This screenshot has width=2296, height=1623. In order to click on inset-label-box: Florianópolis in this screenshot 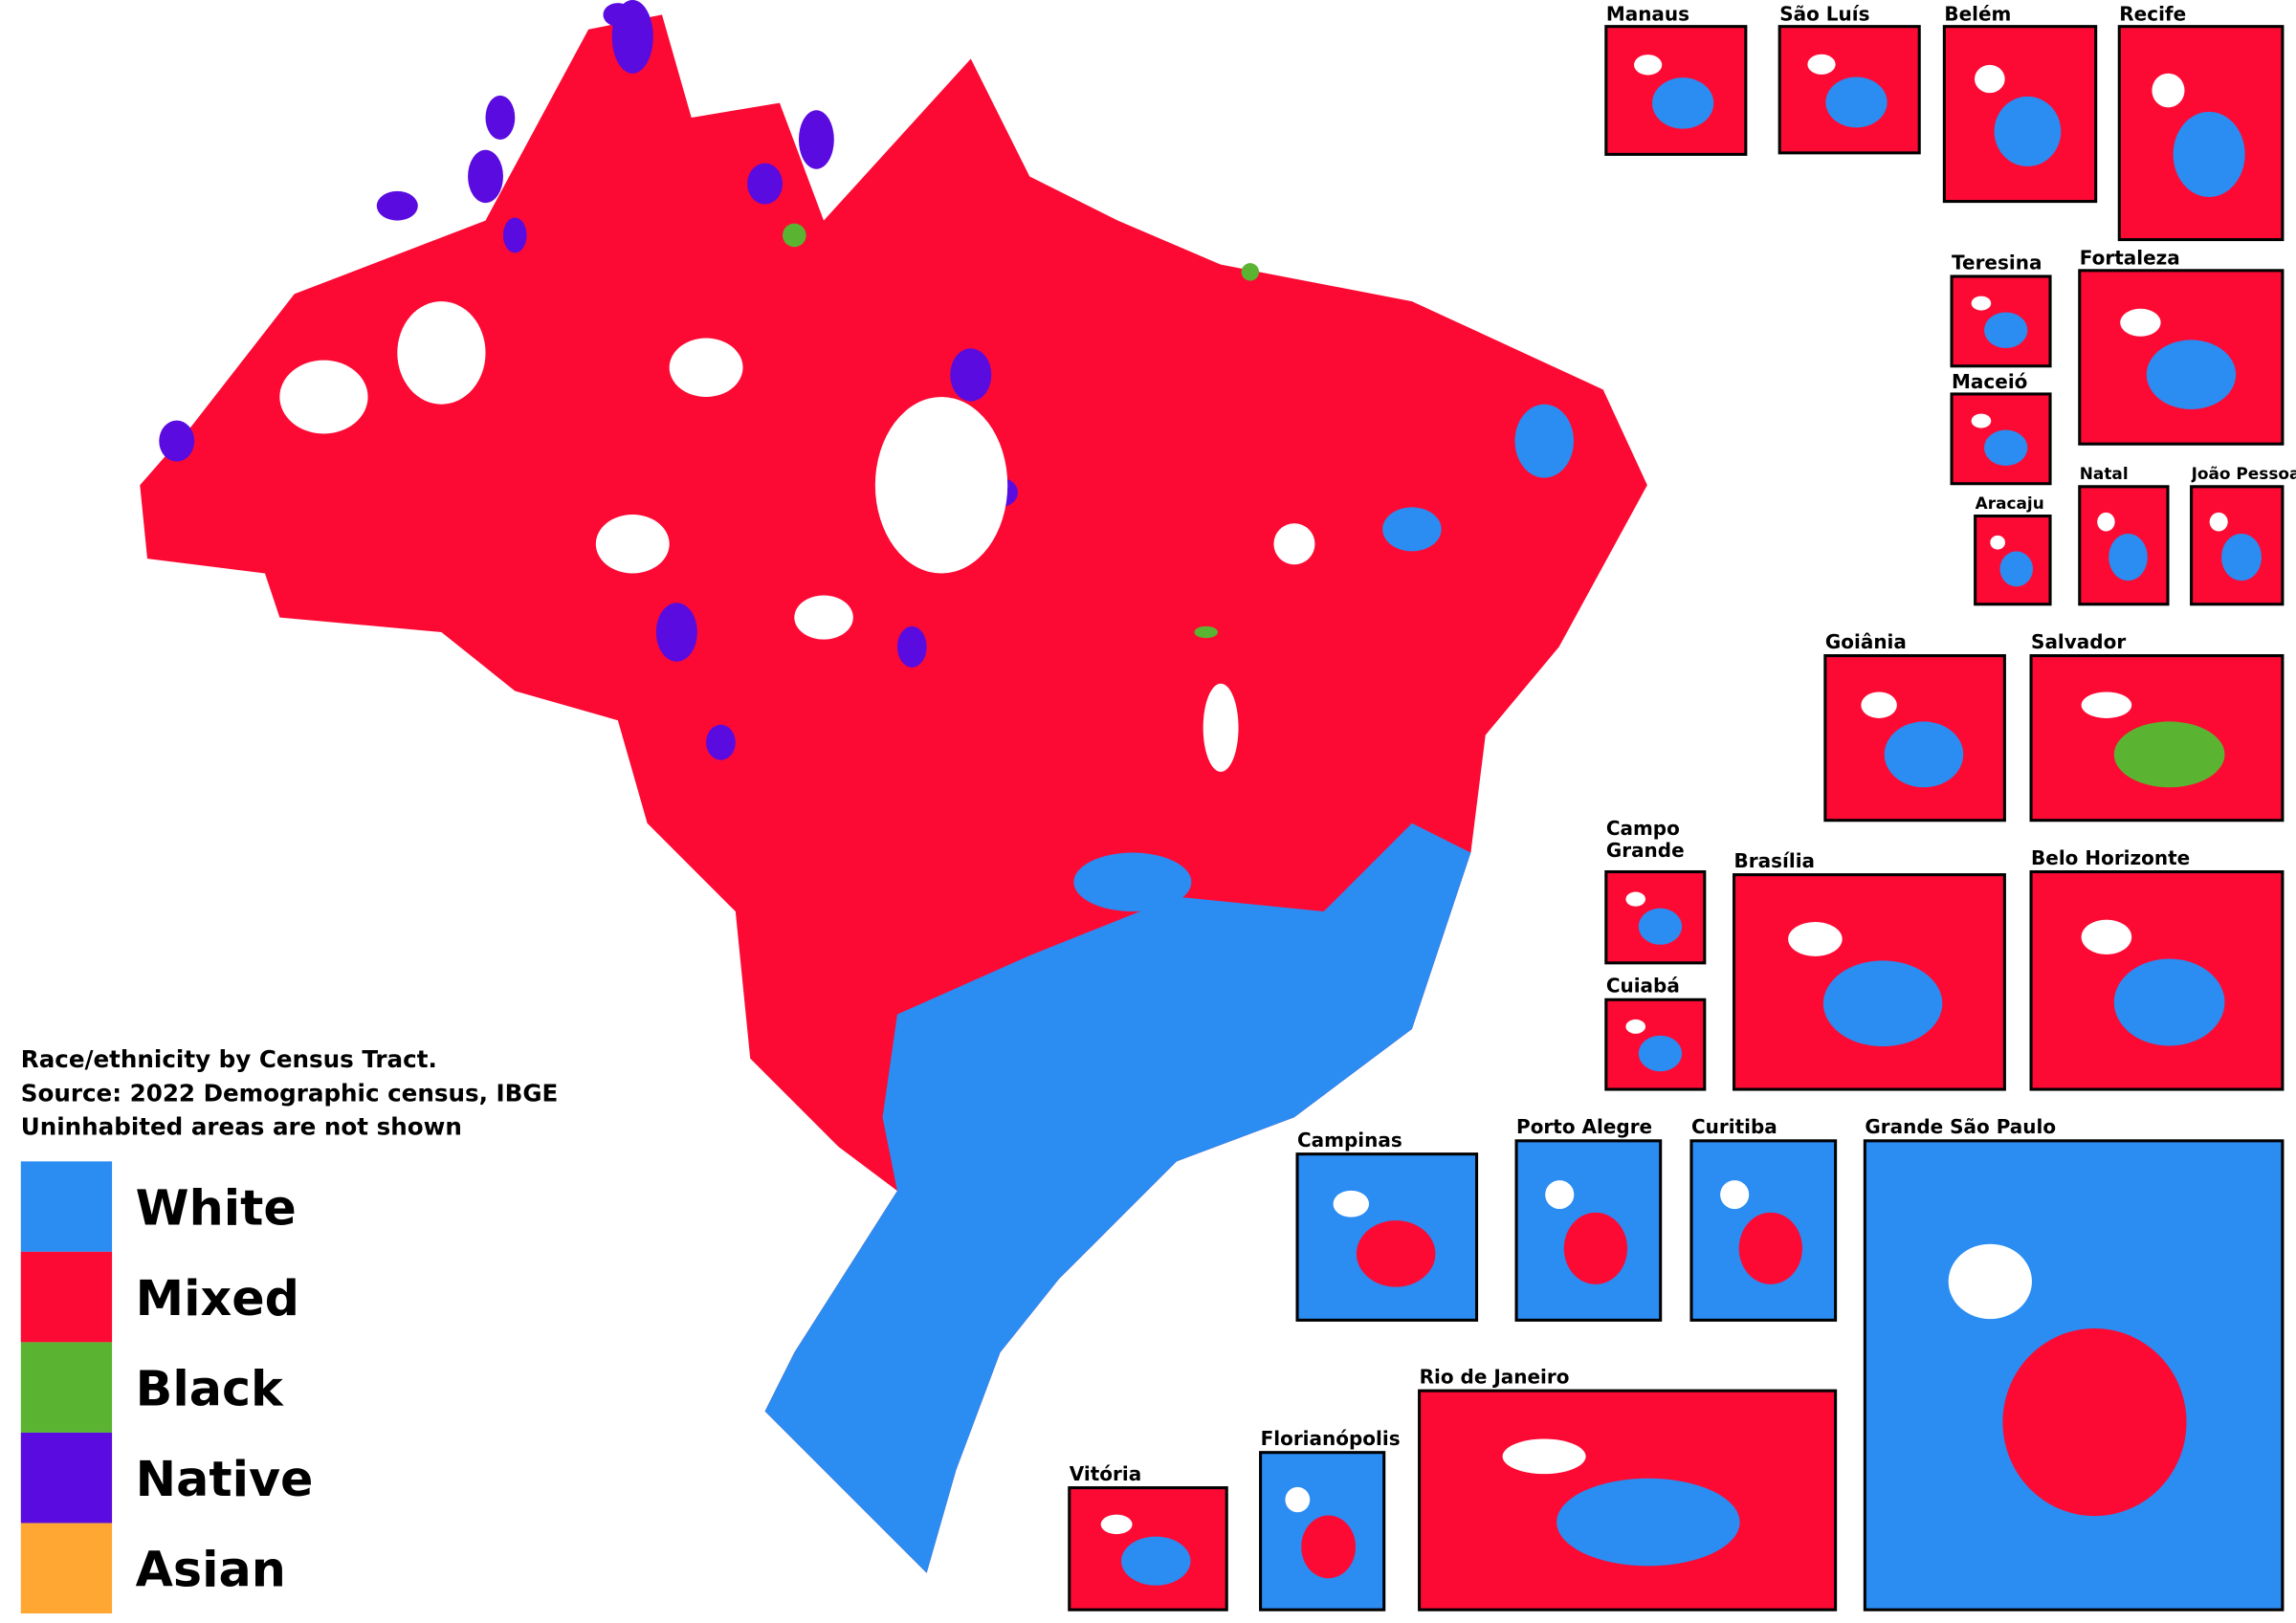, I will do `click(1331, 1440)`.